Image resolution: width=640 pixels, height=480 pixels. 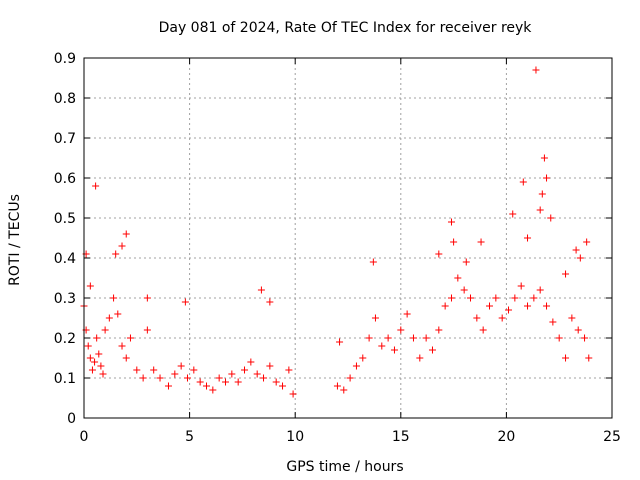 I want to click on y-tick-label: 0.6, so click(x=65, y=179).